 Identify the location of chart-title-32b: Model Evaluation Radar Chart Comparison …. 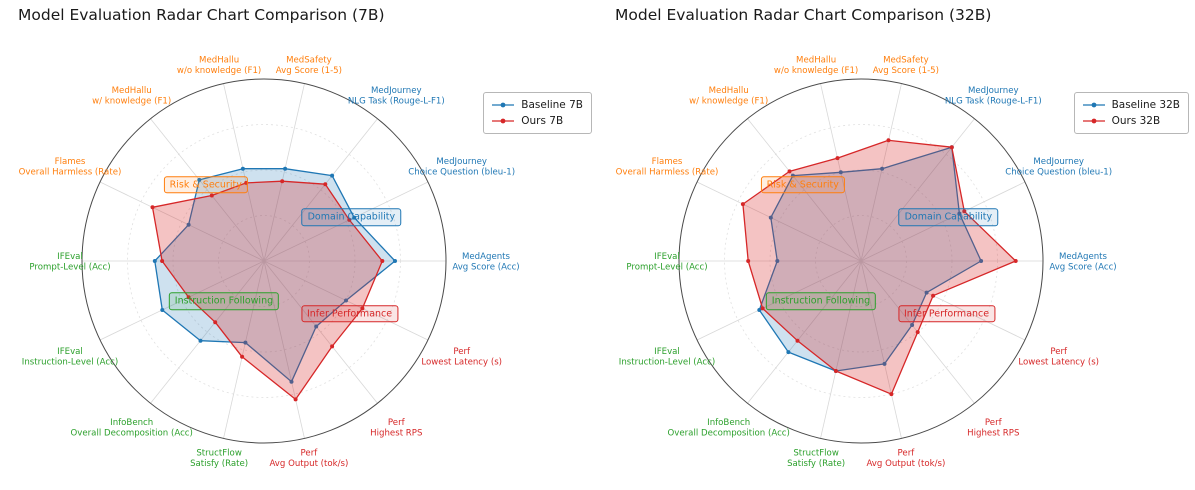
(803, 15).